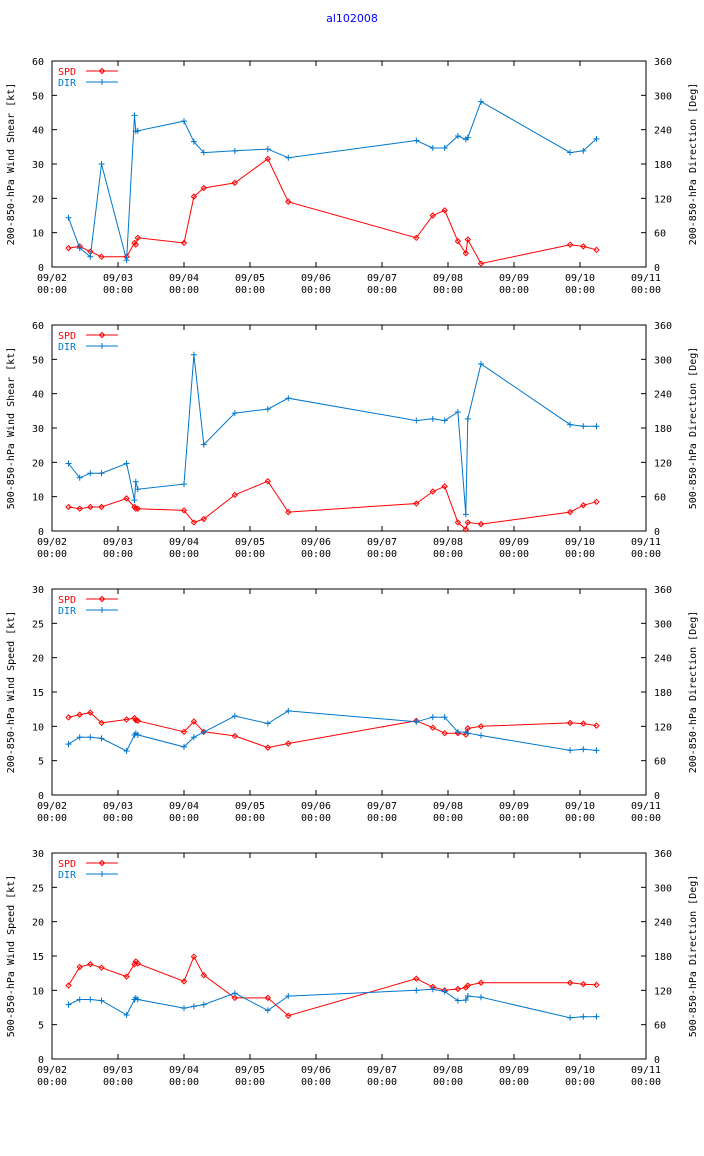 The image size is (704, 1156). Describe the element at coordinates (41, 1060) in the screenshot. I see `panel-4-left-tick-label: 0` at that location.